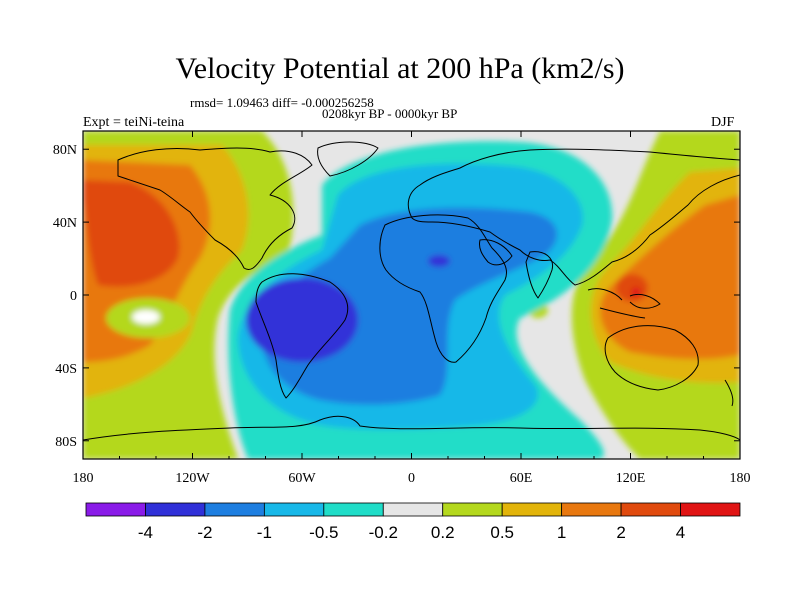  Describe the element at coordinates (561, 532) in the screenshot. I see `colorbar-label: 1` at that location.